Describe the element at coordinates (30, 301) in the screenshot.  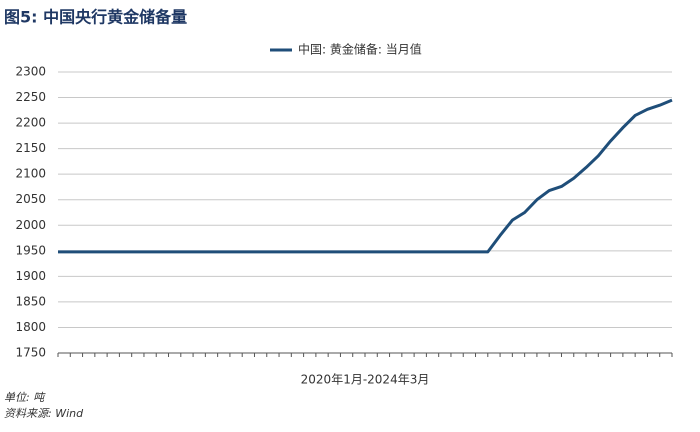
I see `y-tick-label: 1850` at that location.